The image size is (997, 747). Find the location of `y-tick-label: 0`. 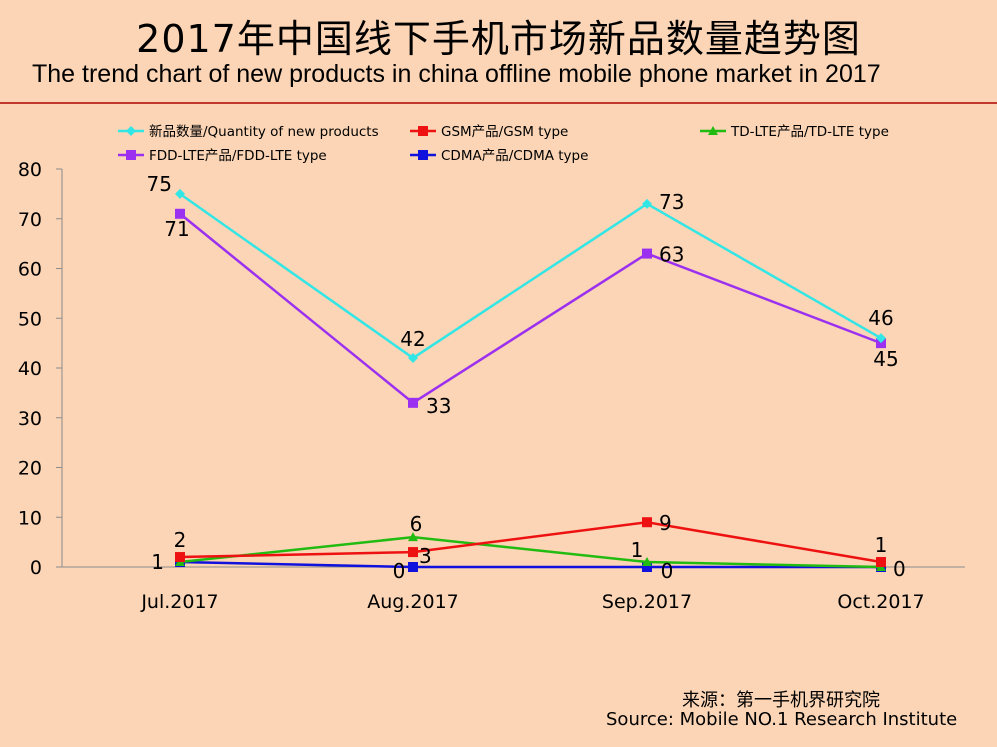

y-tick-label: 0 is located at coordinates (36, 568).